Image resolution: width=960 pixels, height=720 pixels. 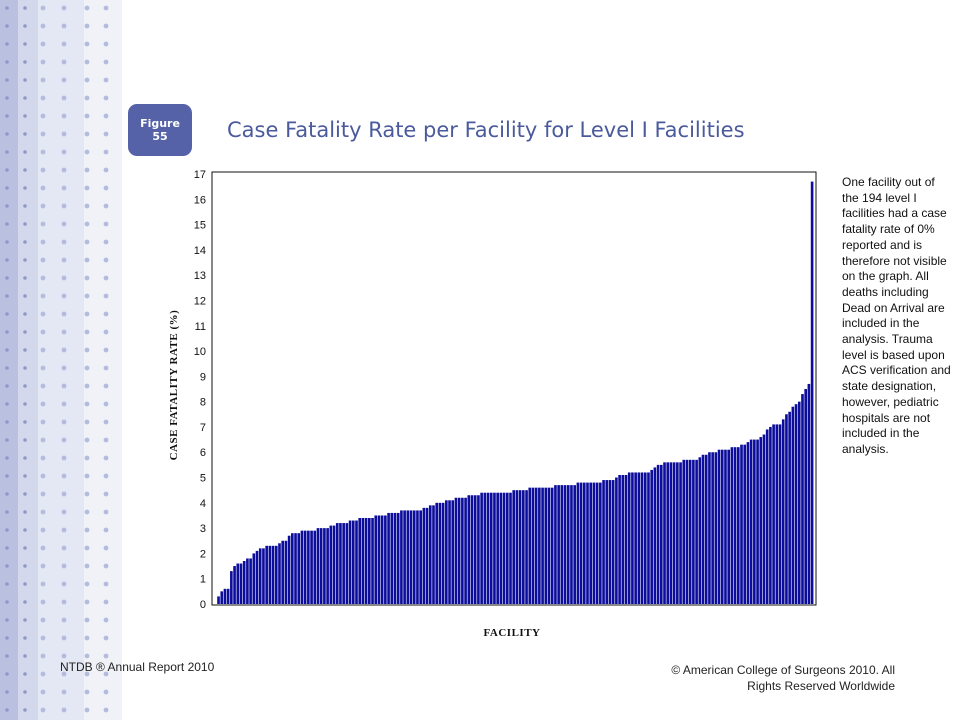 I want to click on copyright-line-1: © American College of Surgeons 2010. All, so click(x=783, y=670).